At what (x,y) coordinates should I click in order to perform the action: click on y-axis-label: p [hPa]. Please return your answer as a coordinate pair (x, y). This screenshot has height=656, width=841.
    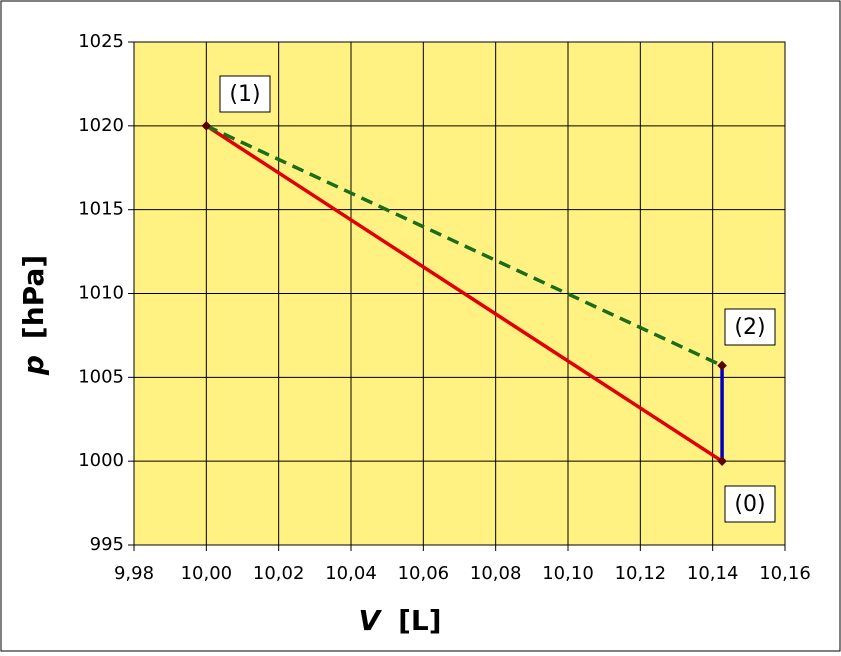
    Looking at the image, I should click on (33, 315).